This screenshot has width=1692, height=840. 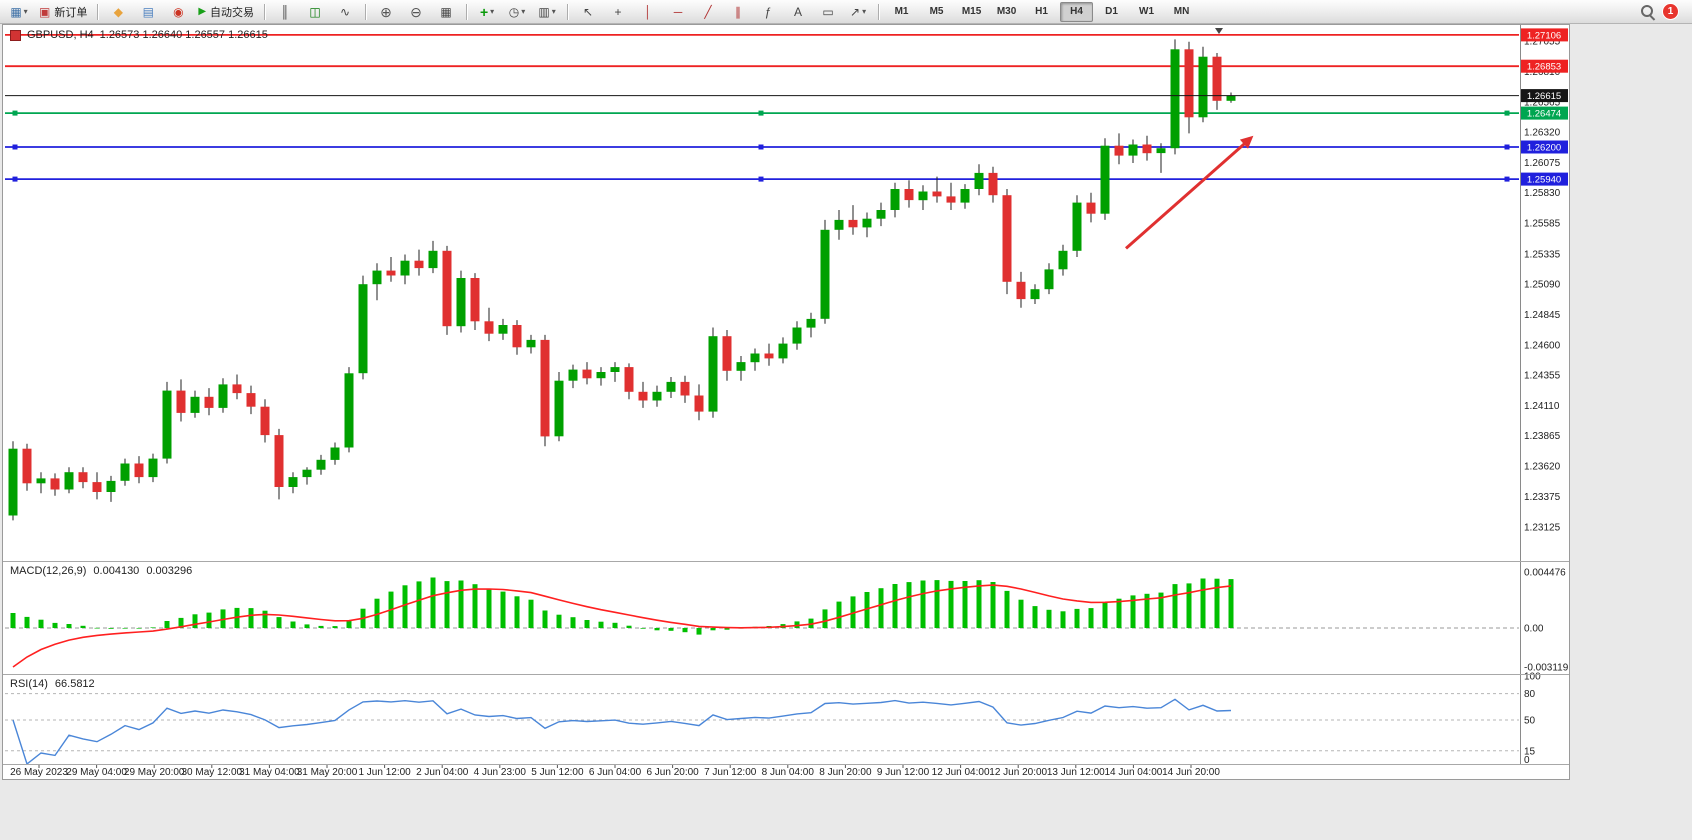 I want to click on arrow-annotation, so click(x=1189, y=192).